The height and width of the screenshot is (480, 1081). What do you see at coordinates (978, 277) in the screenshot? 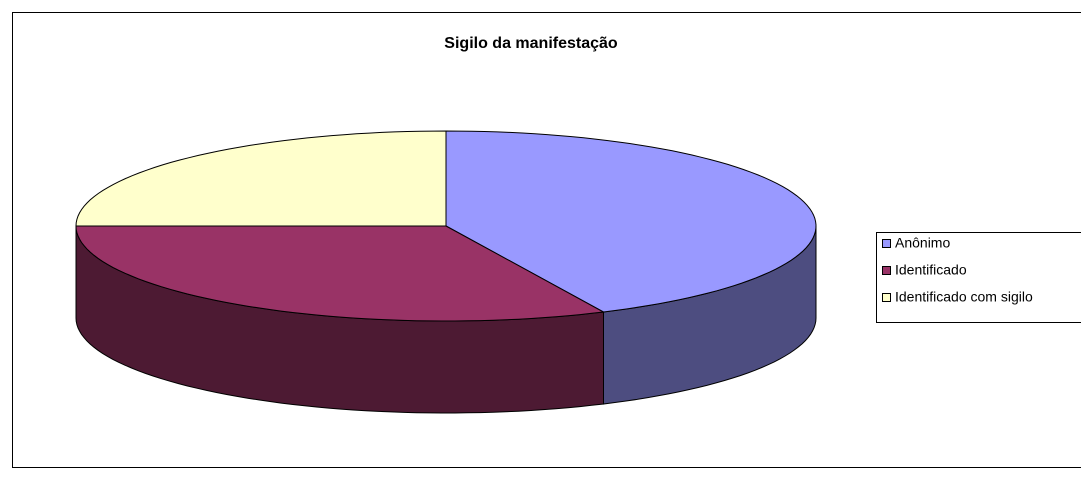
I see `legend-box` at bounding box center [978, 277].